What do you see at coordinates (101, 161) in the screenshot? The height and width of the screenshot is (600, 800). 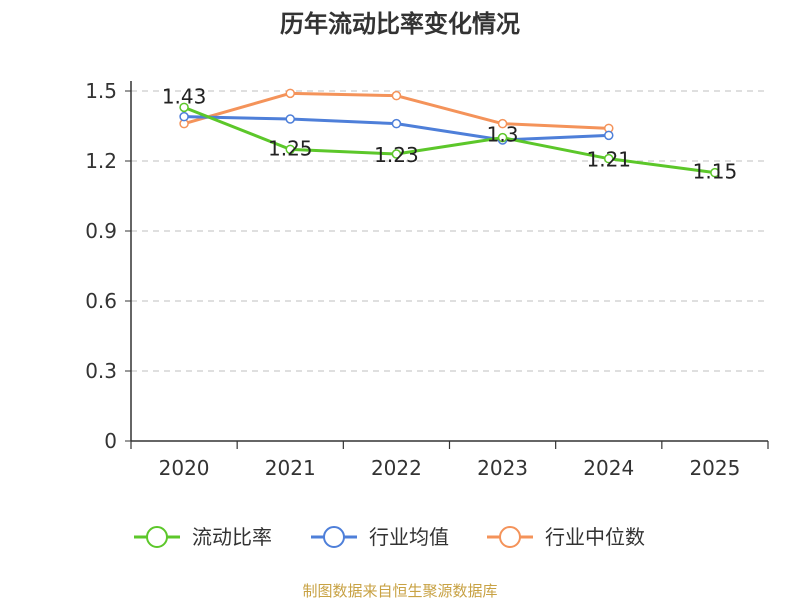 I see `y-tick-label-4: 1.2` at bounding box center [101, 161].